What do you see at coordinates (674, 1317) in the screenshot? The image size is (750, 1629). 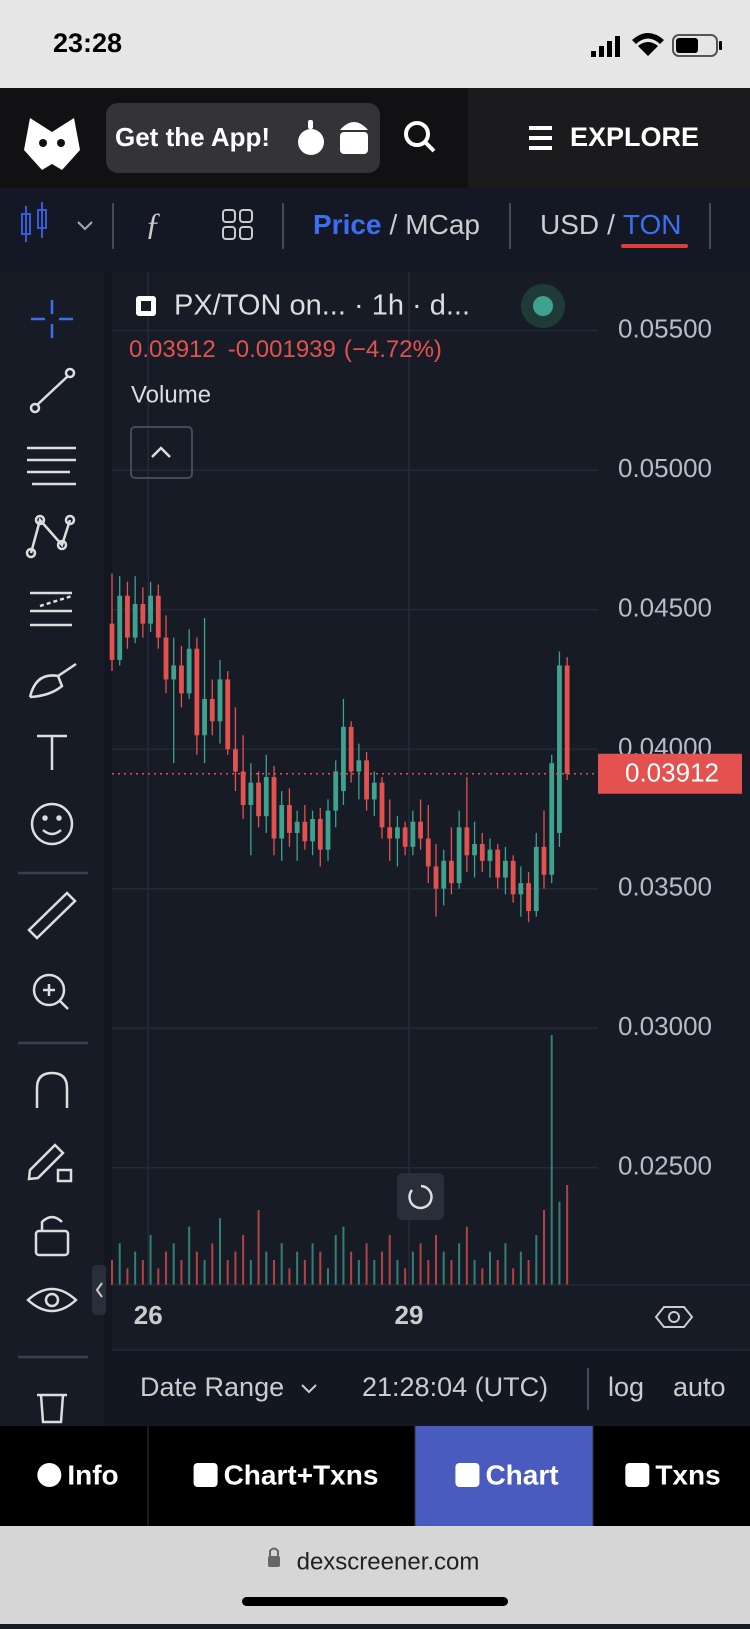 I see `axis-settings` at bounding box center [674, 1317].